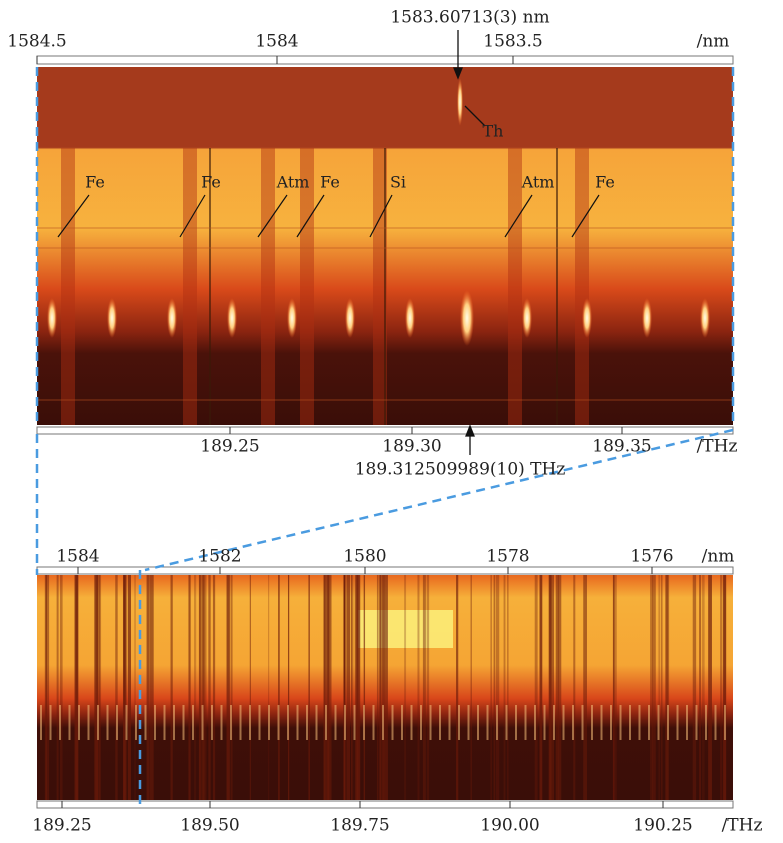  I want to click on label: 1584, so click(276, 42).